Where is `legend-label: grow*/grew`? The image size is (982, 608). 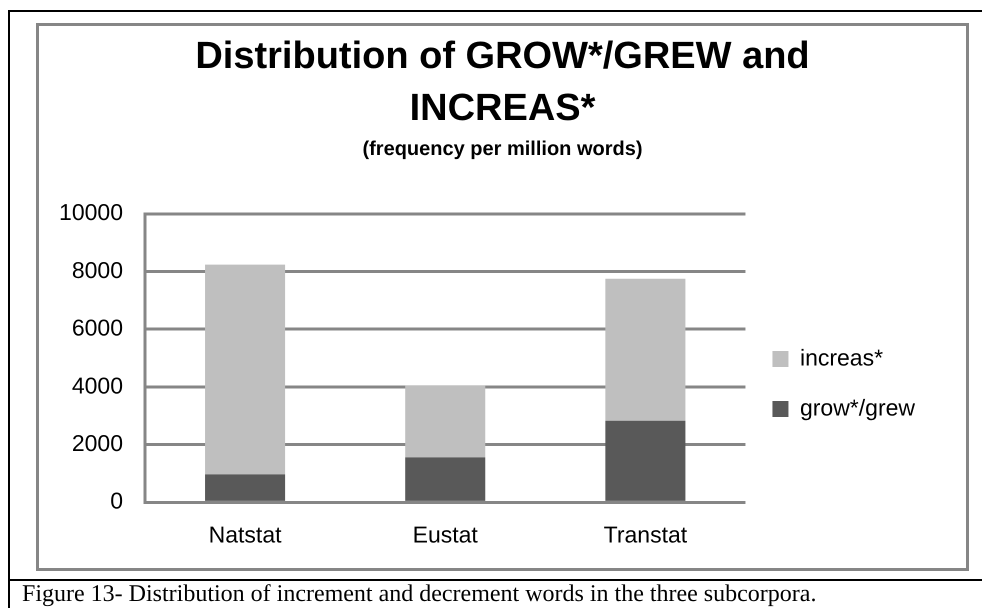
legend-label: grow*/grew is located at coordinates (858, 407).